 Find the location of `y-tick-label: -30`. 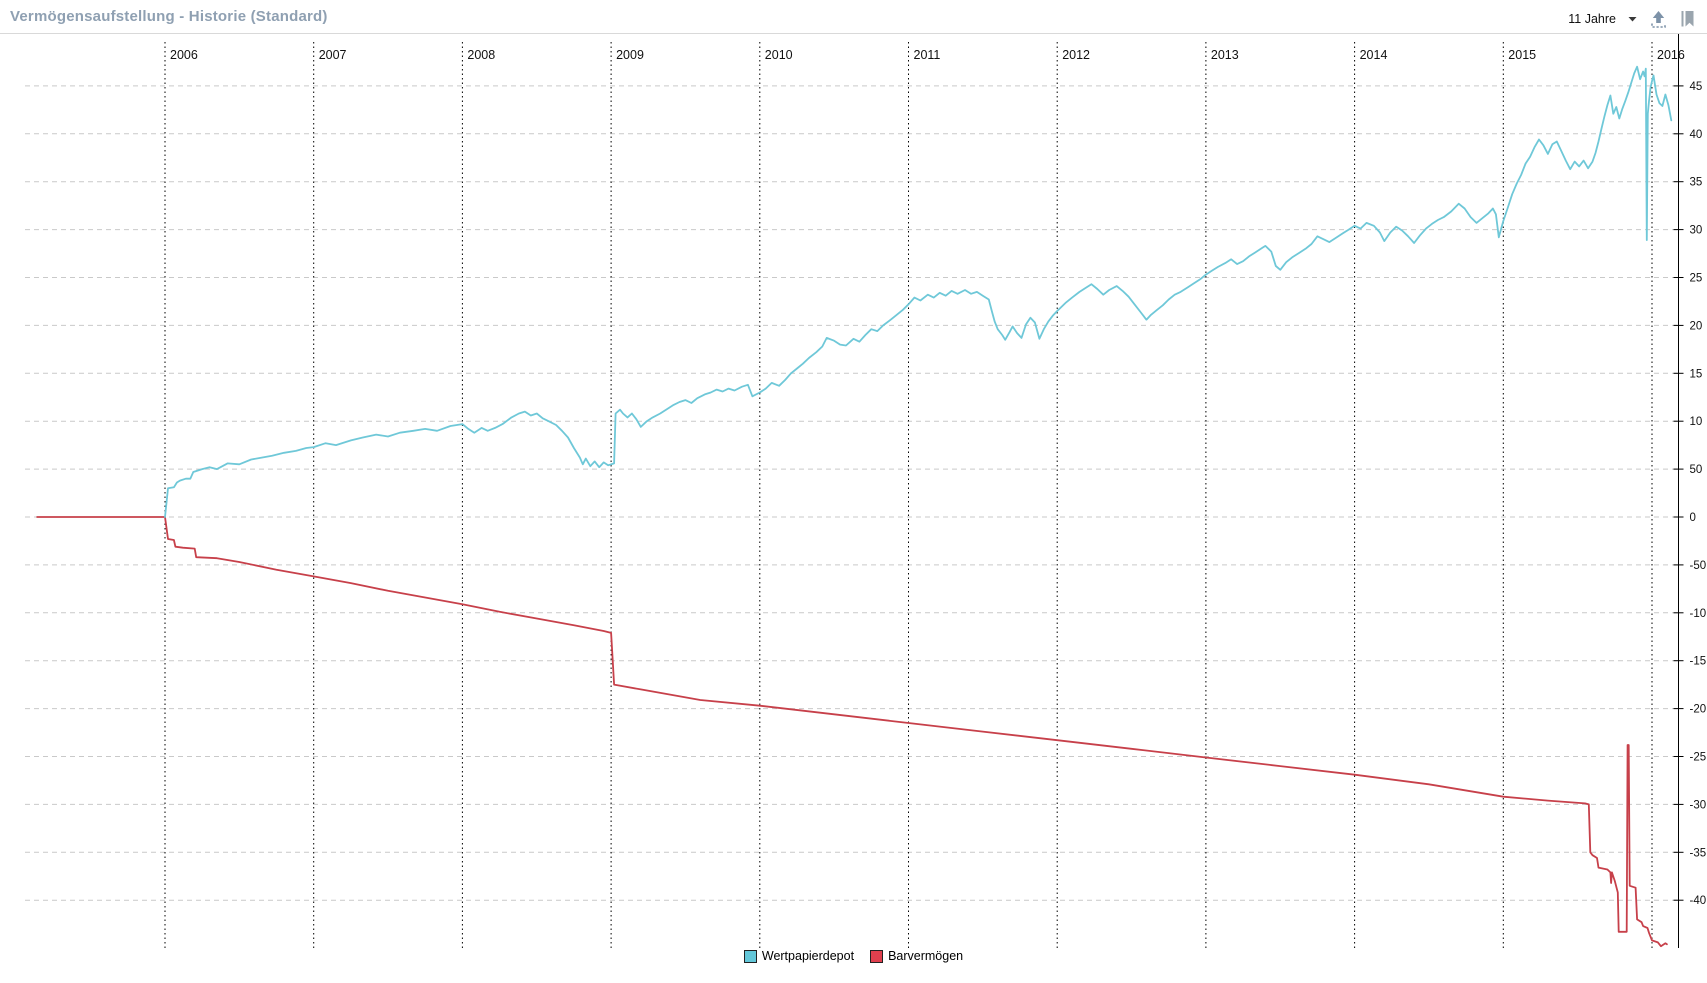

y-tick-label: -30 is located at coordinates (1698, 805).